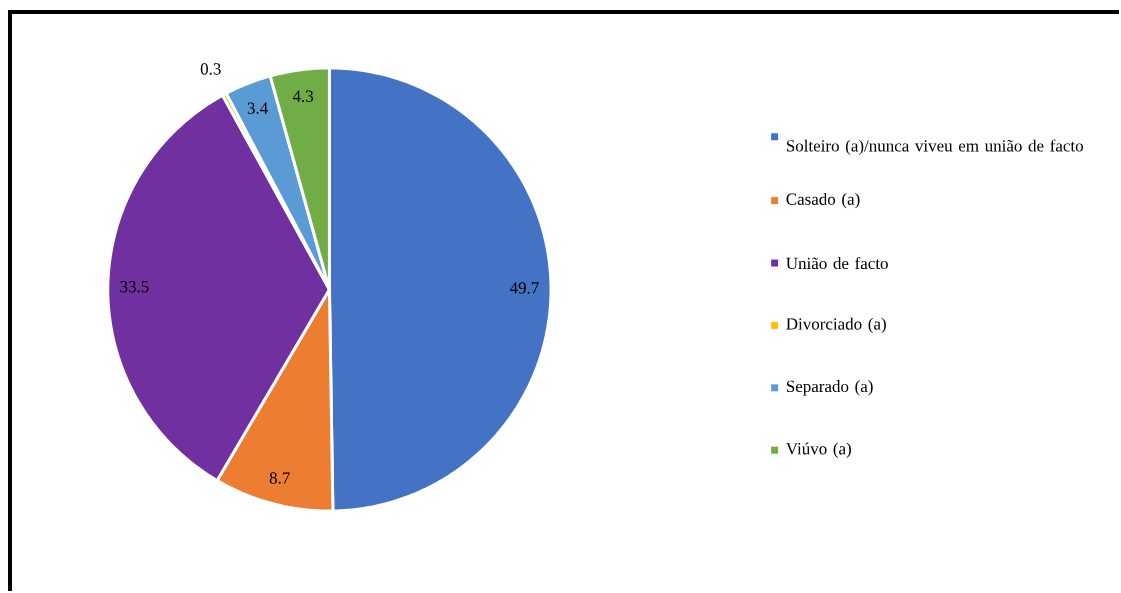 Image resolution: width=1121 pixels, height=593 pixels. I want to click on legend-label: União de facto, so click(837, 263).